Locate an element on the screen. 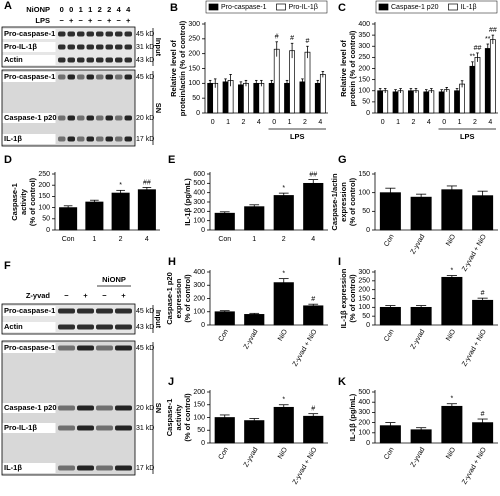  header-label: Z-yvad is located at coordinates (38, 295).